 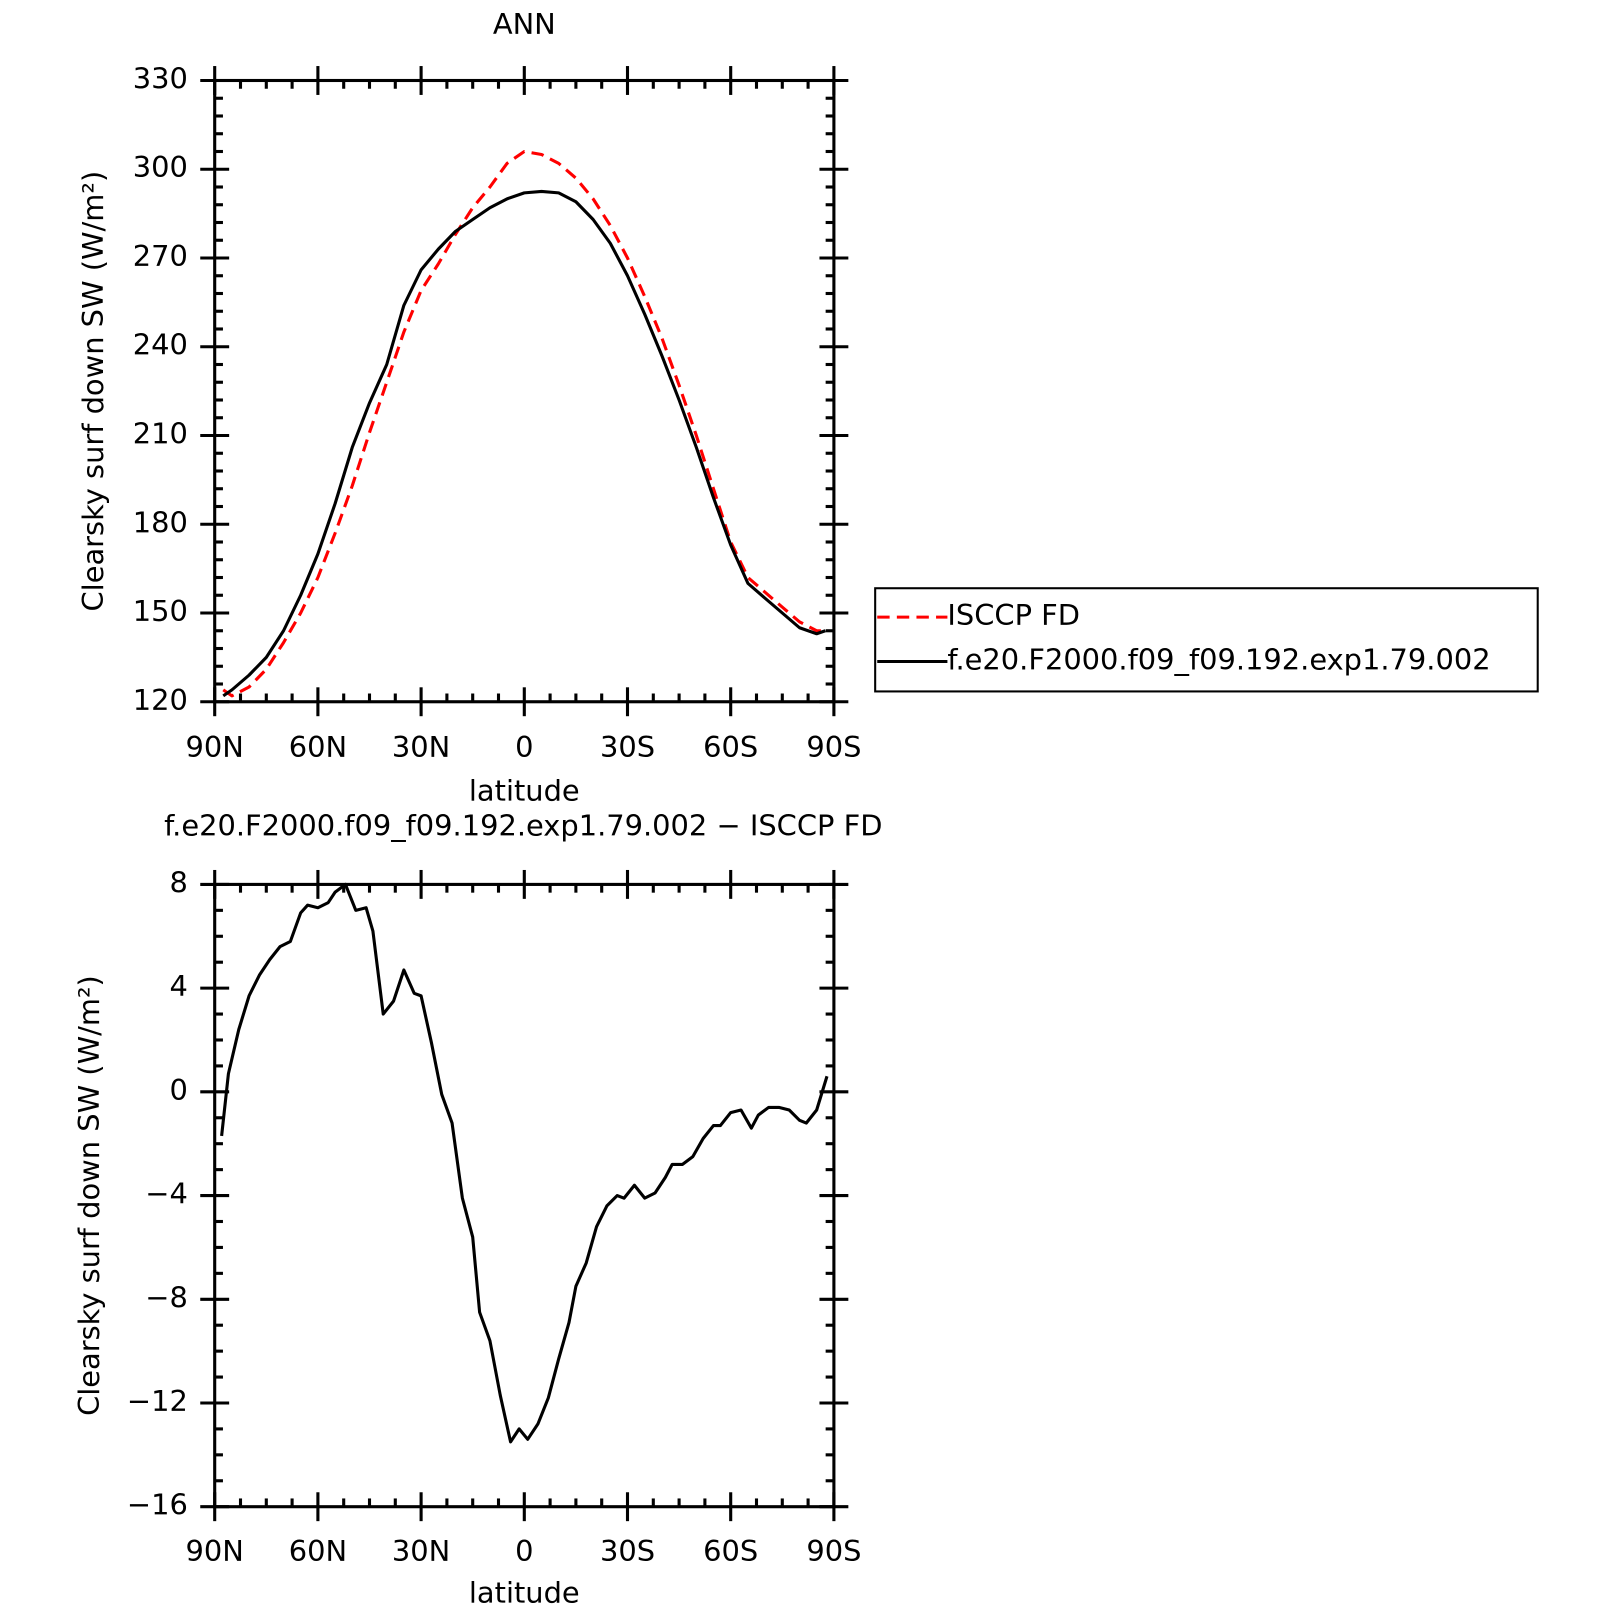 I want to click on y-tick-label: 180, so click(x=160, y=522).